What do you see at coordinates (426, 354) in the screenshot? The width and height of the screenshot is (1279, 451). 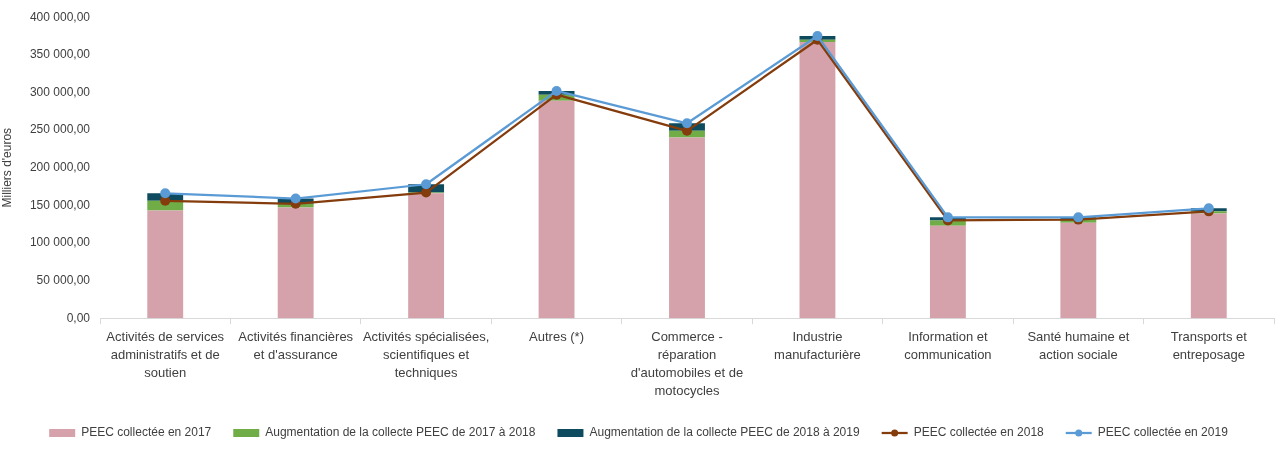 I see `x-tick-label: Activités spécialisées, scientifiques et techniques` at bounding box center [426, 354].